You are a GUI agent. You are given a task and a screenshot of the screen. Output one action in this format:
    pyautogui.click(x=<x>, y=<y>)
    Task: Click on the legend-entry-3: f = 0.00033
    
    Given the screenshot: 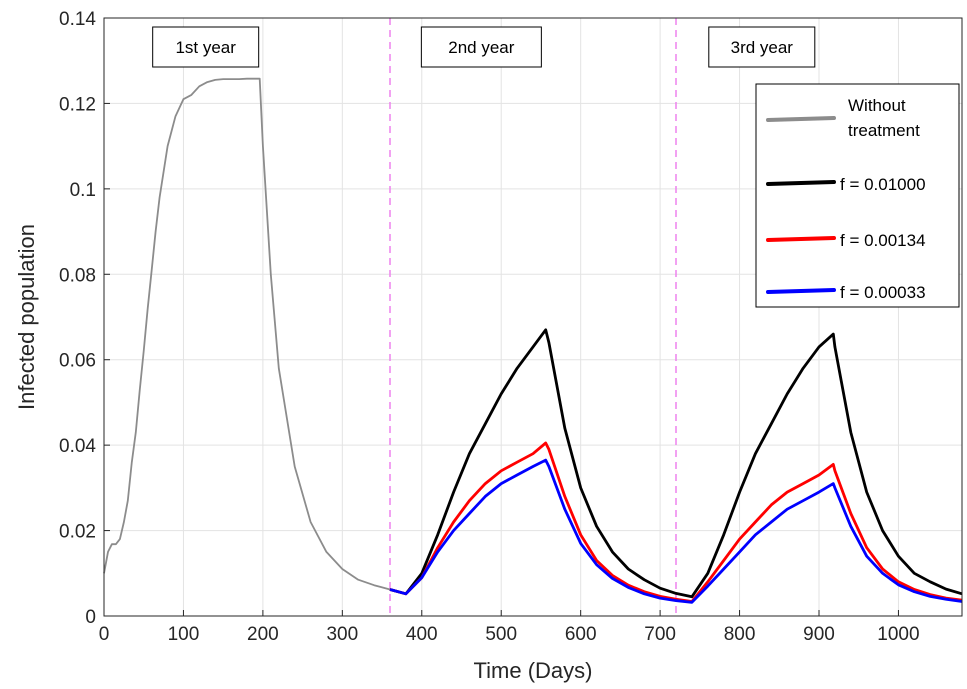 What is the action you would take?
    pyautogui.click(x=846, y=292)
    